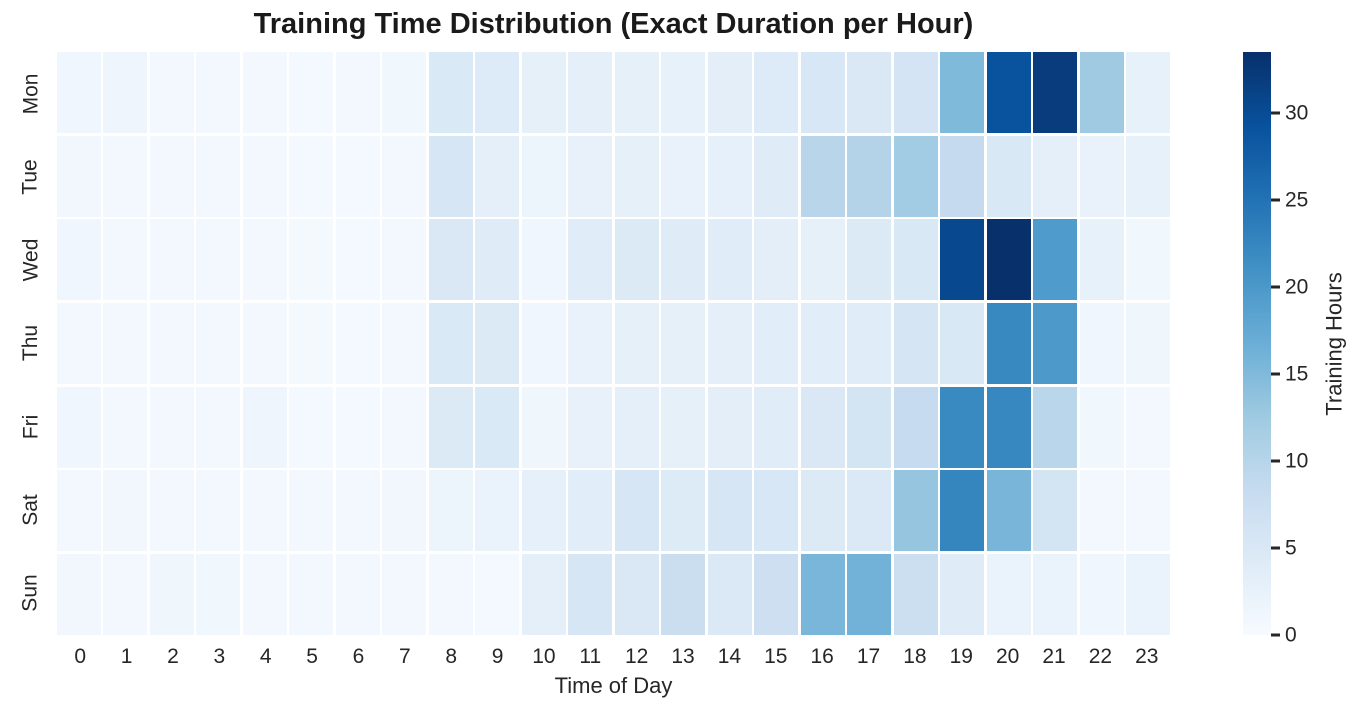 This screenshot has width=1361, height=715. I want to click on x-tick-label: 23, so click(1147, 656).